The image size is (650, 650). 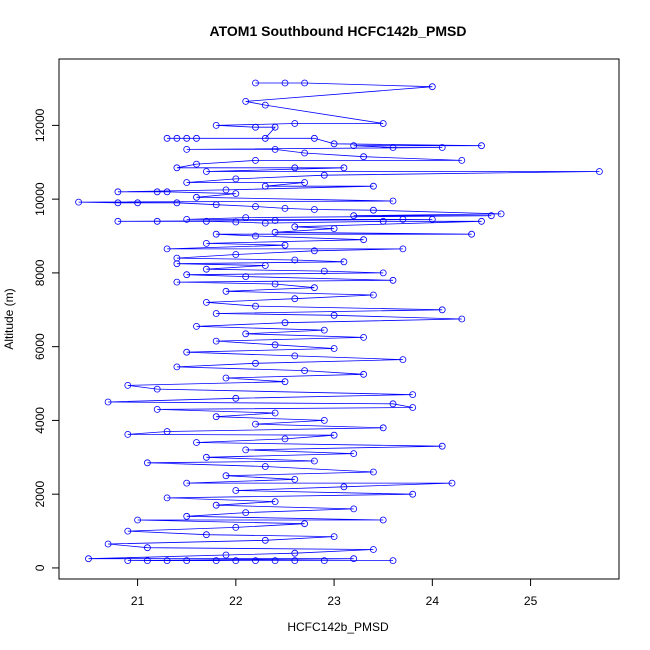 I want to click on x-axis-label: HCFC142b_PMSD, so click(x=338, y=627).